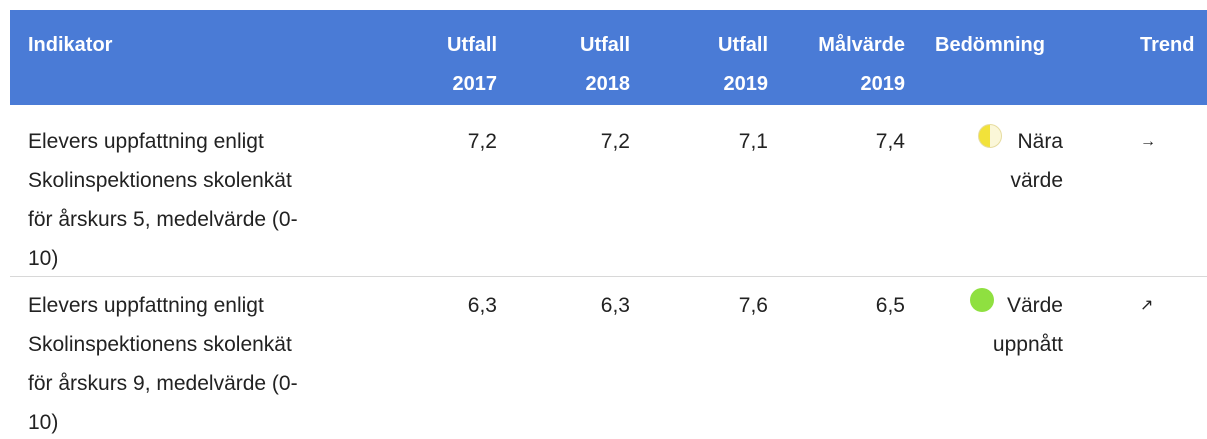 The height and width of the screenshot is (439, 1207). I want to click on text-line: uppnått, so click(1027, 344).